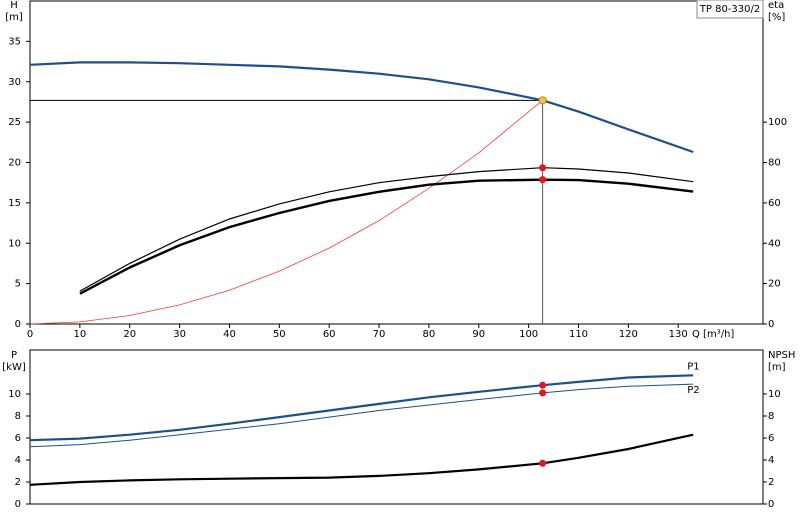 This screenshot has height=520, width=800. What do you see at coordinates (279, 334) in the screenshot?
I see `x-tick-label: 50` at bounding box center [279, 334].